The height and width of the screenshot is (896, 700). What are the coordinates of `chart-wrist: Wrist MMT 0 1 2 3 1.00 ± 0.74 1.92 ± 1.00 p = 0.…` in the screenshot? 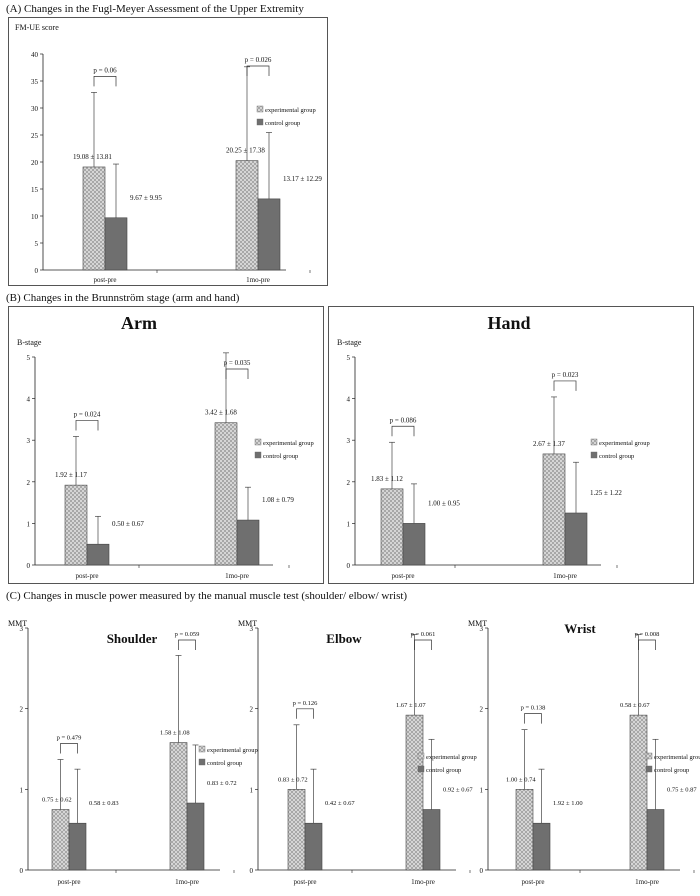 It's located at (584, 752).